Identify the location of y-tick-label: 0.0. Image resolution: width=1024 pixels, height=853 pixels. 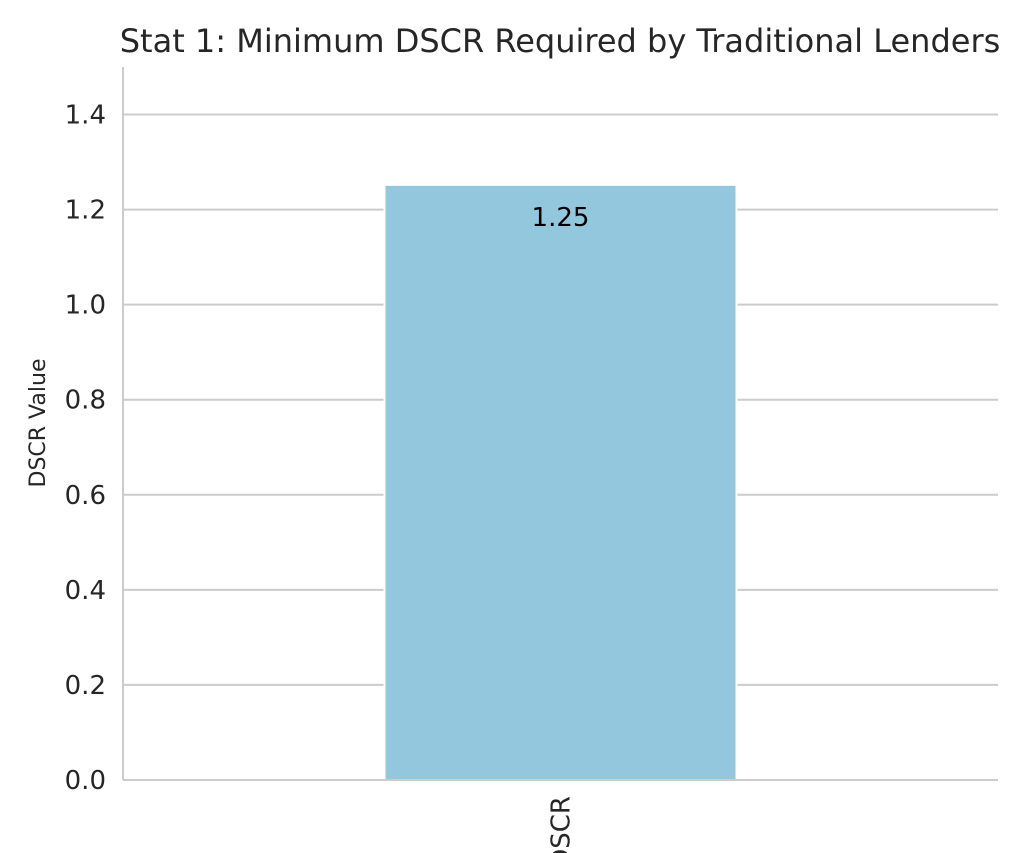
(85, 781).